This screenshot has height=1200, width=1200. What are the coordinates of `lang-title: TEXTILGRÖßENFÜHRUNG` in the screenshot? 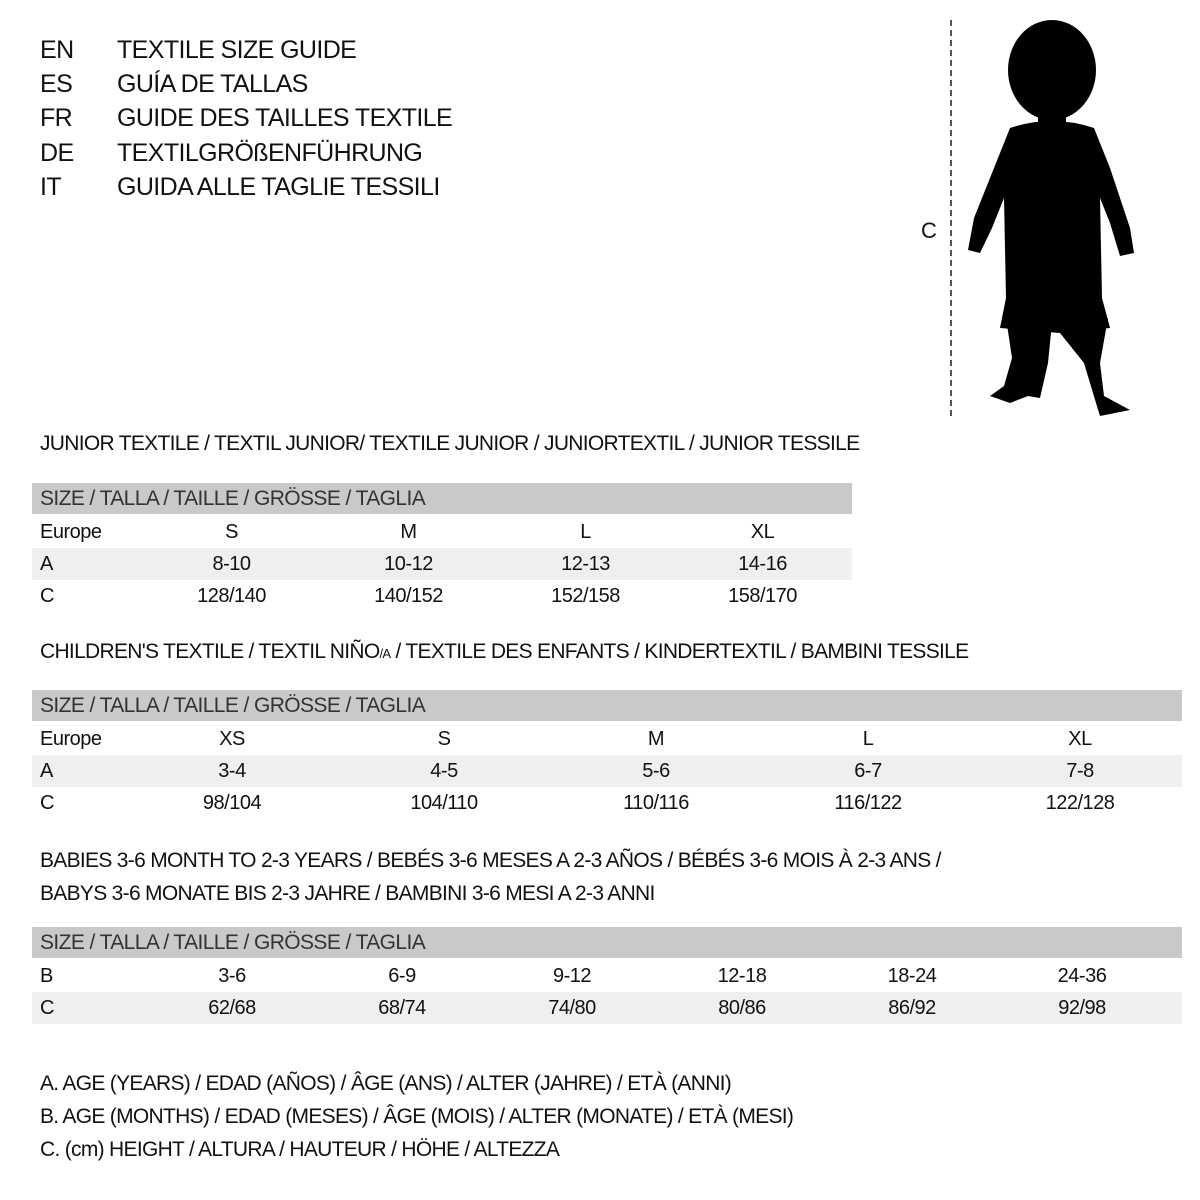 It's located at (270, 153).